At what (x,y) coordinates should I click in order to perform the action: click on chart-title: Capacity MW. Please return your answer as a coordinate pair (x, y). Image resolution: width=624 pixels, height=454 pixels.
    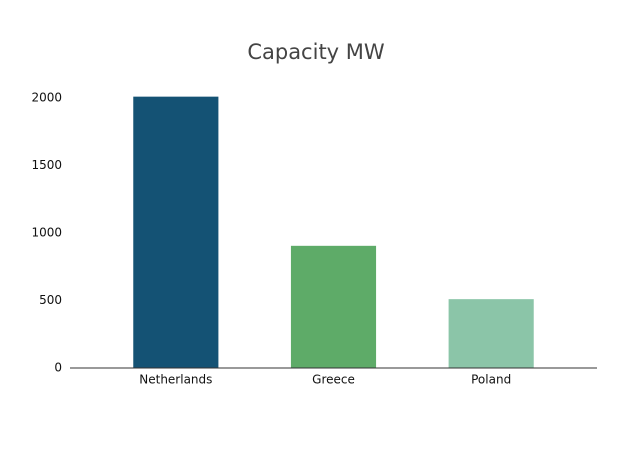
    Looking at the image, I should click on (316, 52).